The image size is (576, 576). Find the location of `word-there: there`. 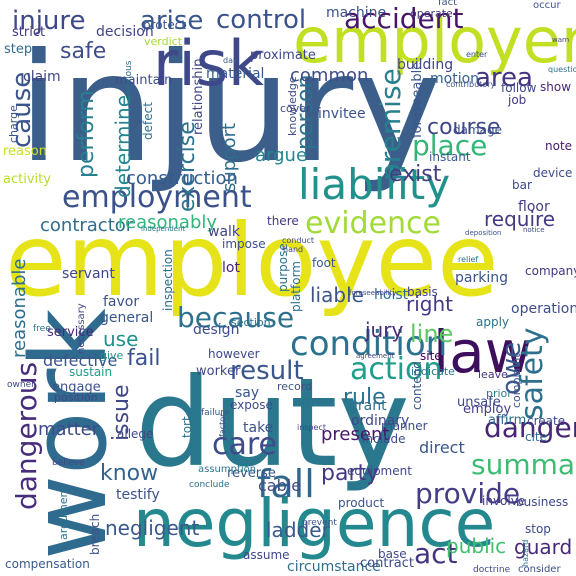

word-there: there is located at coordinates (283, 221).